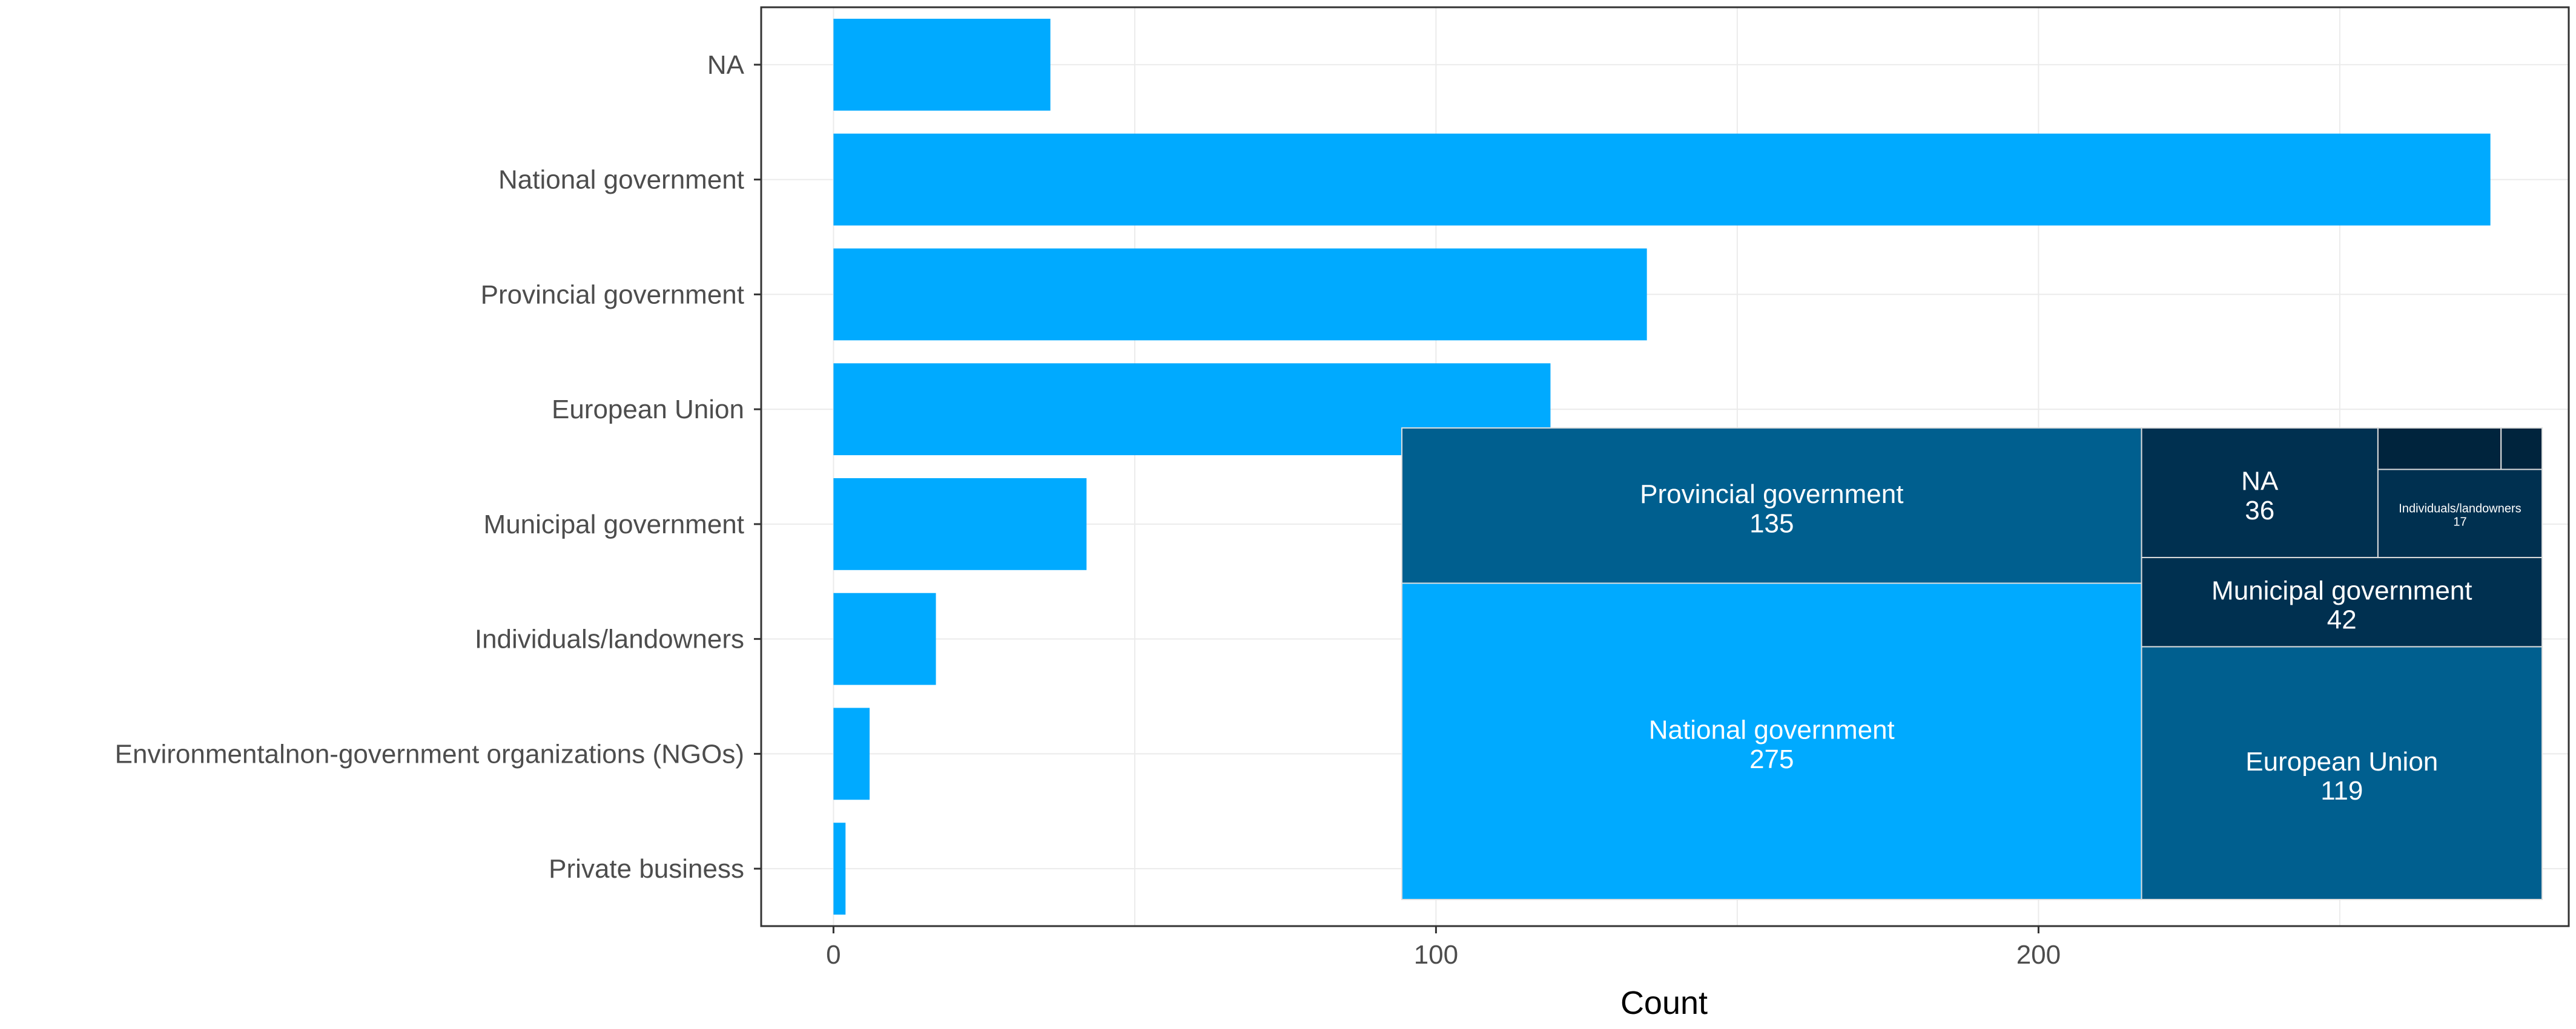 The image size is (2576, 1029). Describe the element at coordinates (2341, 590) in the screenshot. I see `treemap-label: Municipal government` at that location.